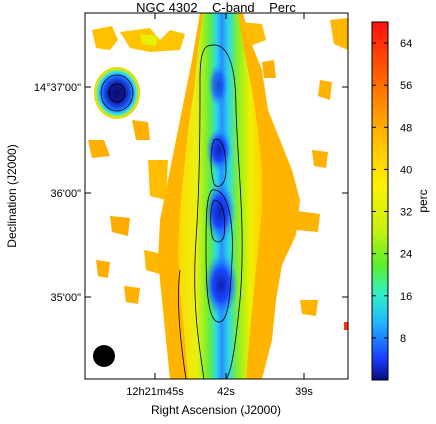 The height and width of the screenshot is (424, 436). What do you see at coordinates (182, 324) in the screenshot?
I see `disk-contour-side` at bounding box center [182, 324].